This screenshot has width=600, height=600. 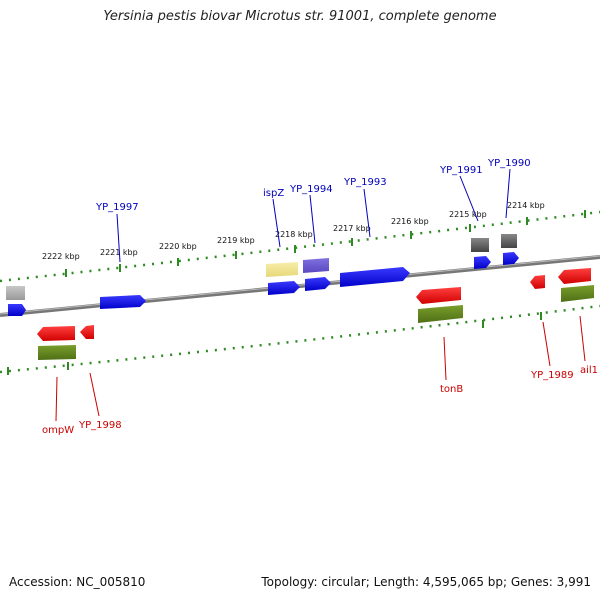 What do you see at coordinates (509, 241) in the screenshot?
I see `gene-feature-yp-1990` at bounding box center [509, 241].